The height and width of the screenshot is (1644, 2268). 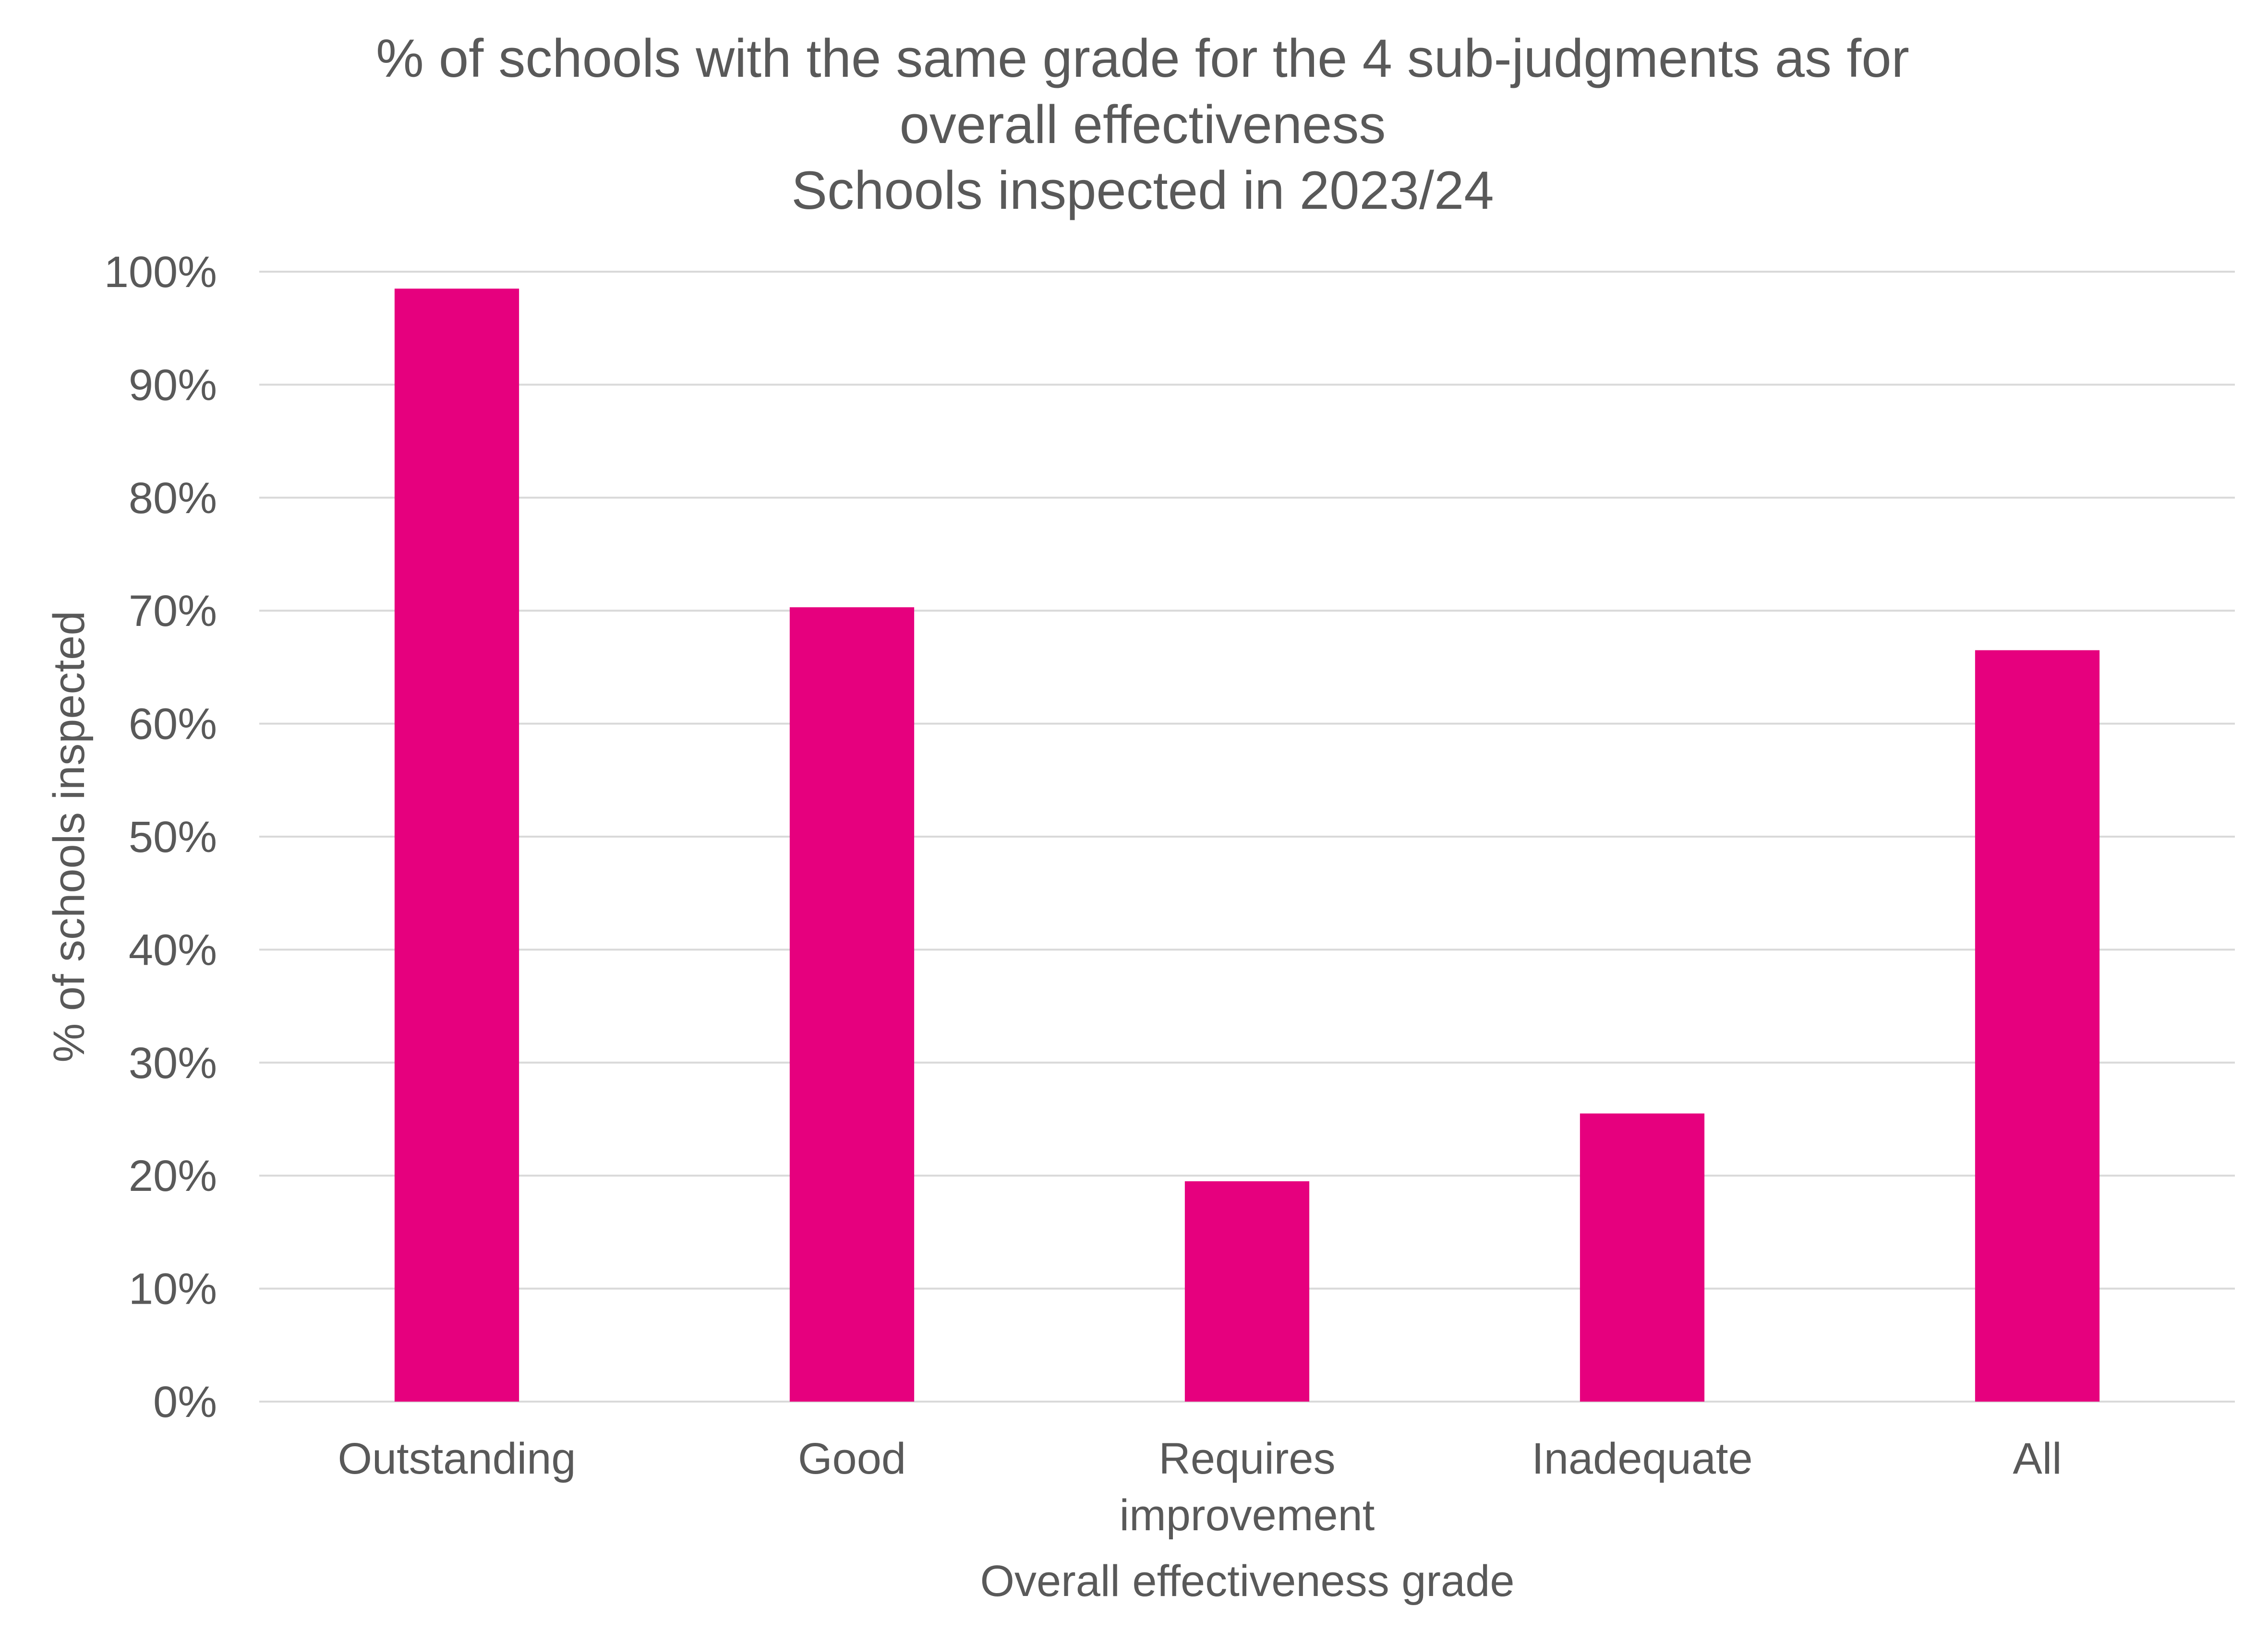 What do you see at coordinates (852, 1458) in the screenshot?
I see `x-tick-label: Good` at bounding box center [852, 1458].